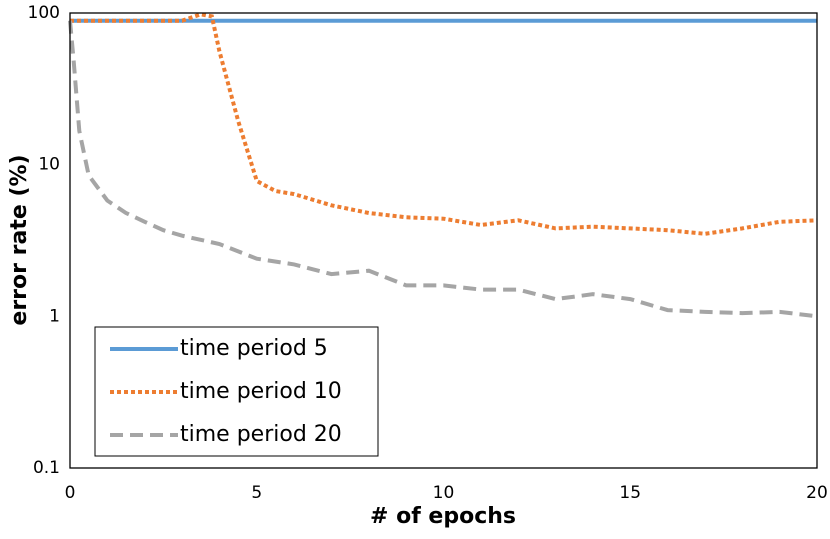  Describe the element at coordinates (46, 468) in the screenshot. I see `y-tick-label: 0.1` at that location.